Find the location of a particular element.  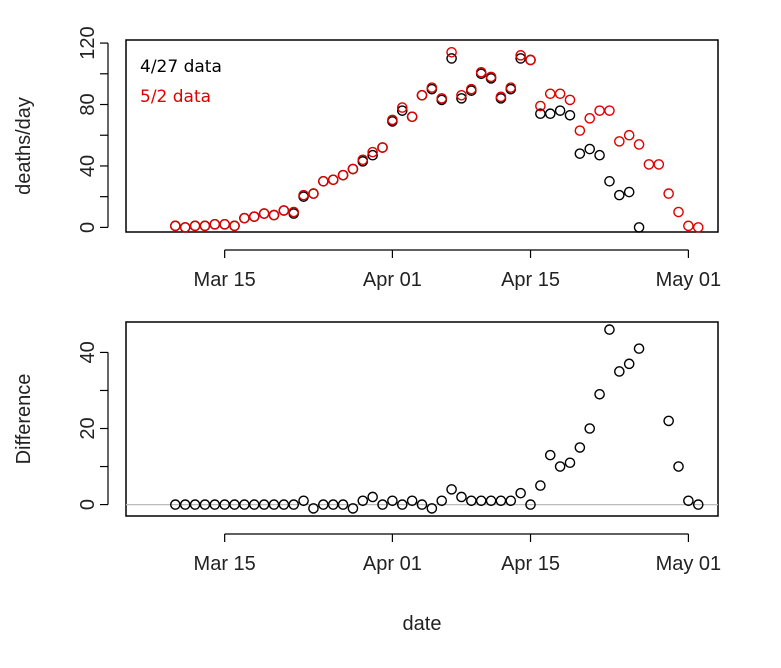

legend-entry-4-27: 4/27 data is located at coordinates (181, 67).